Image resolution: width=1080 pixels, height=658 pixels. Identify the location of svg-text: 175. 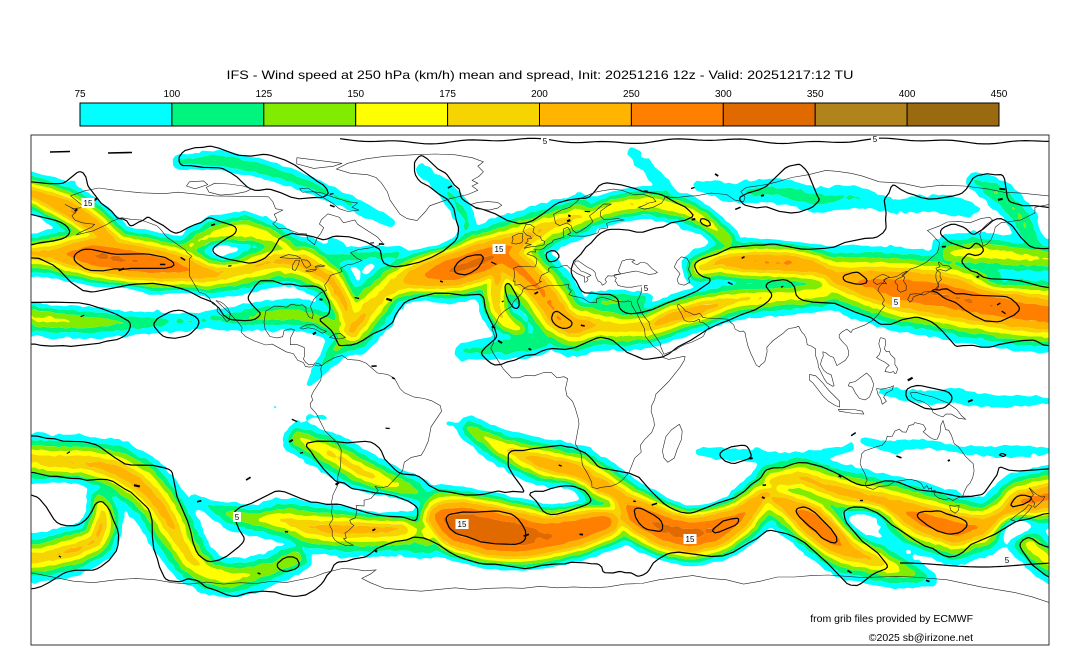
(447, 94).